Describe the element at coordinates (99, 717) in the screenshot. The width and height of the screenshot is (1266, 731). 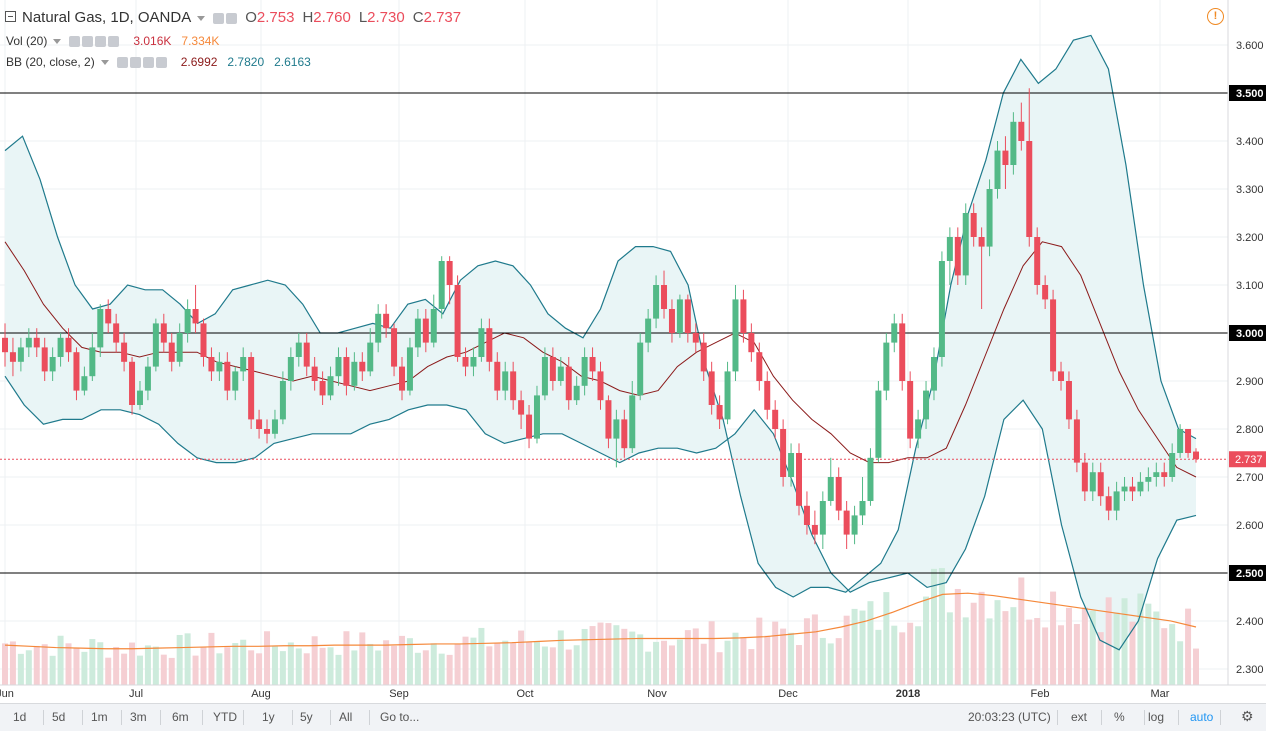
I see `range-button-1m: 1m` at that location.